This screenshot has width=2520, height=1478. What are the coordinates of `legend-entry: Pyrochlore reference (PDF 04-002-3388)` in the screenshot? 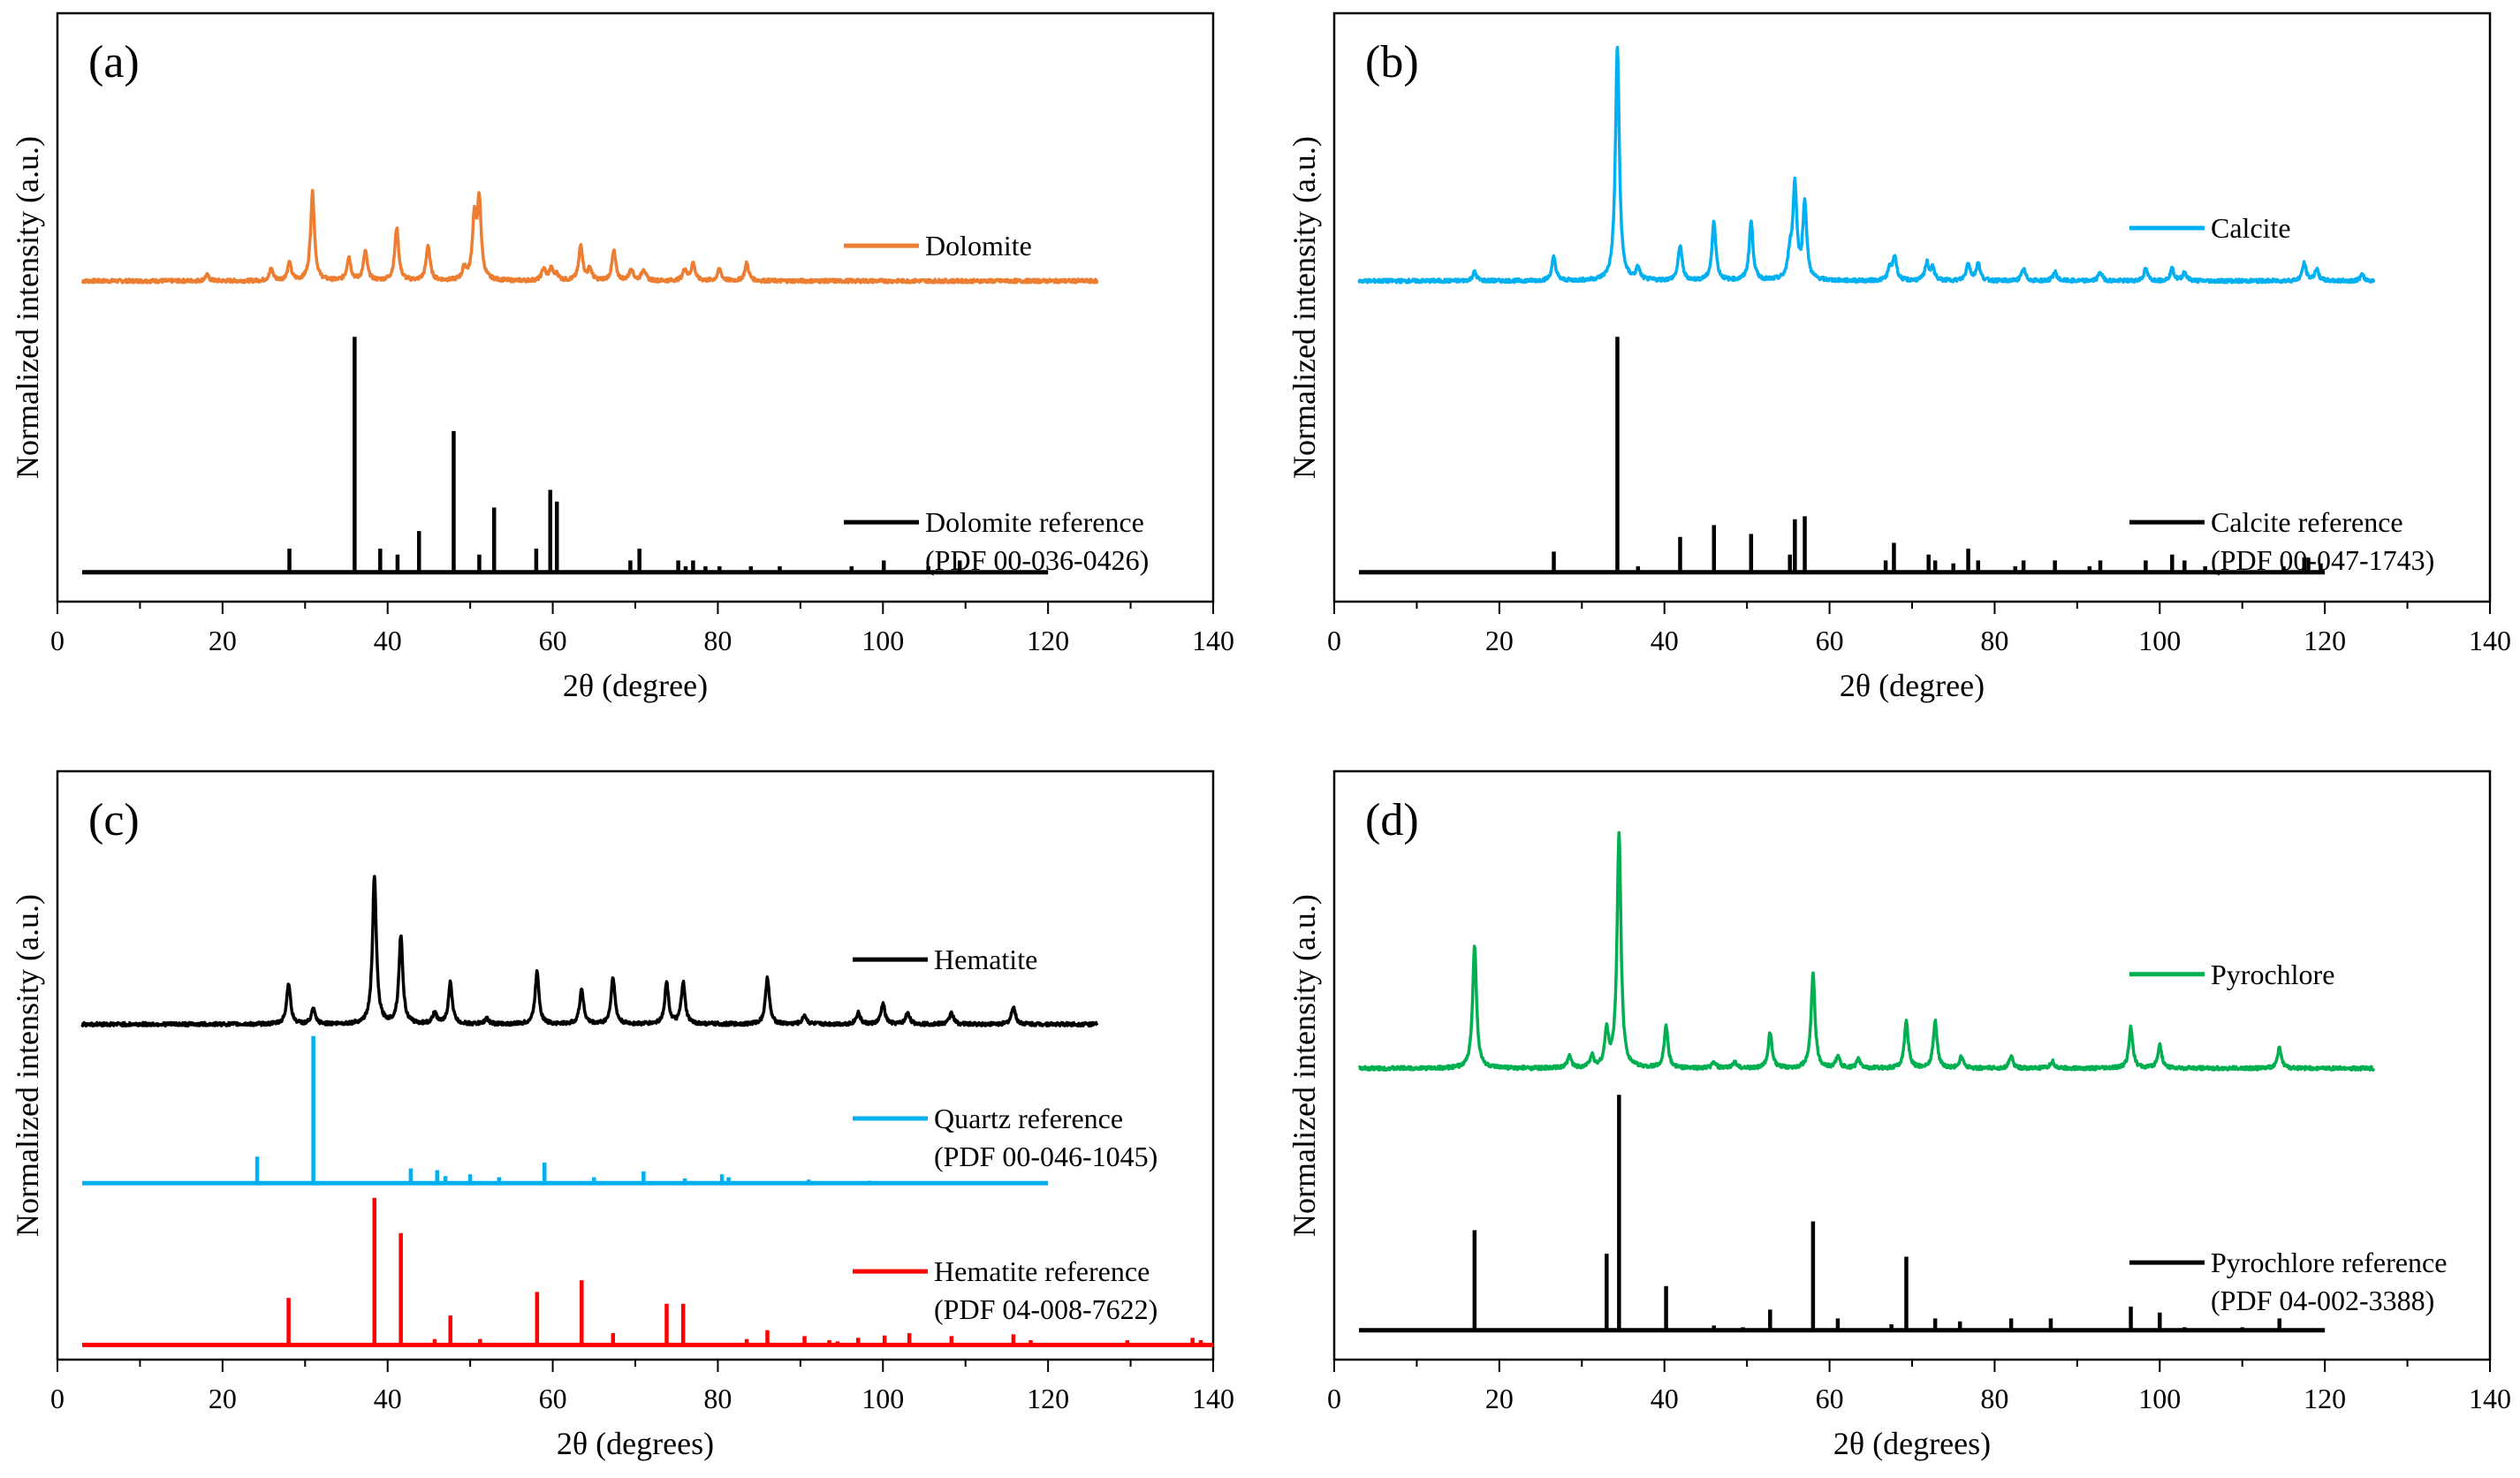 It's located at (2288, 1281).